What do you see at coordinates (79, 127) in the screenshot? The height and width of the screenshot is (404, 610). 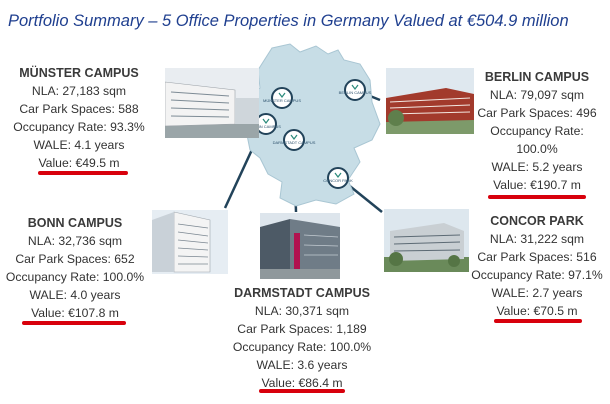 I see `muenster-occupancy: Occupancy Rate: 93.3%` at bounding box center [79, 127].